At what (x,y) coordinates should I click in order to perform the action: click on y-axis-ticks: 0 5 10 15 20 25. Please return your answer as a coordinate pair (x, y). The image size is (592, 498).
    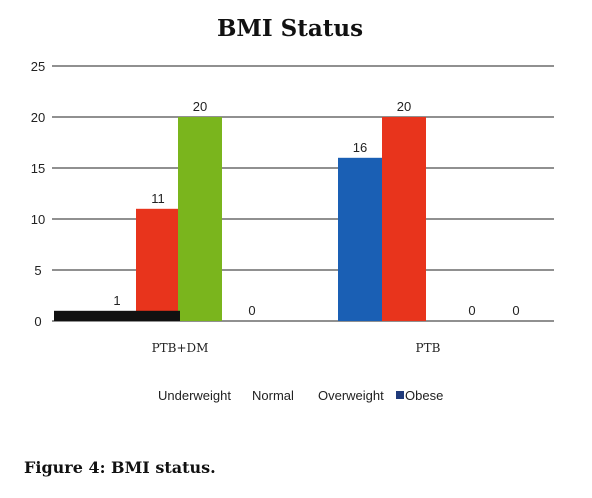
    Looking at the image, I should click on (38, 194).